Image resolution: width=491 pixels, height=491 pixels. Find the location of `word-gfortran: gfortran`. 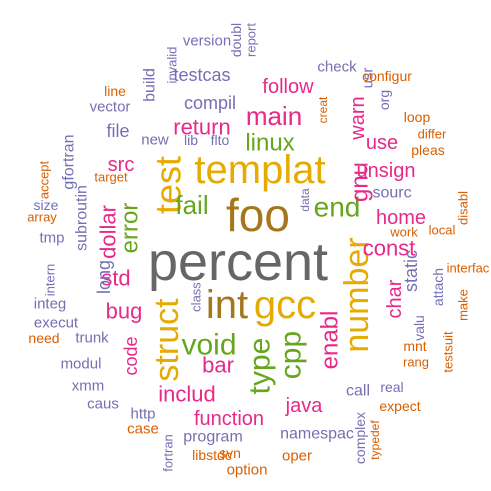

word-gfortran: gfortran is located at coordinates (69, 161).